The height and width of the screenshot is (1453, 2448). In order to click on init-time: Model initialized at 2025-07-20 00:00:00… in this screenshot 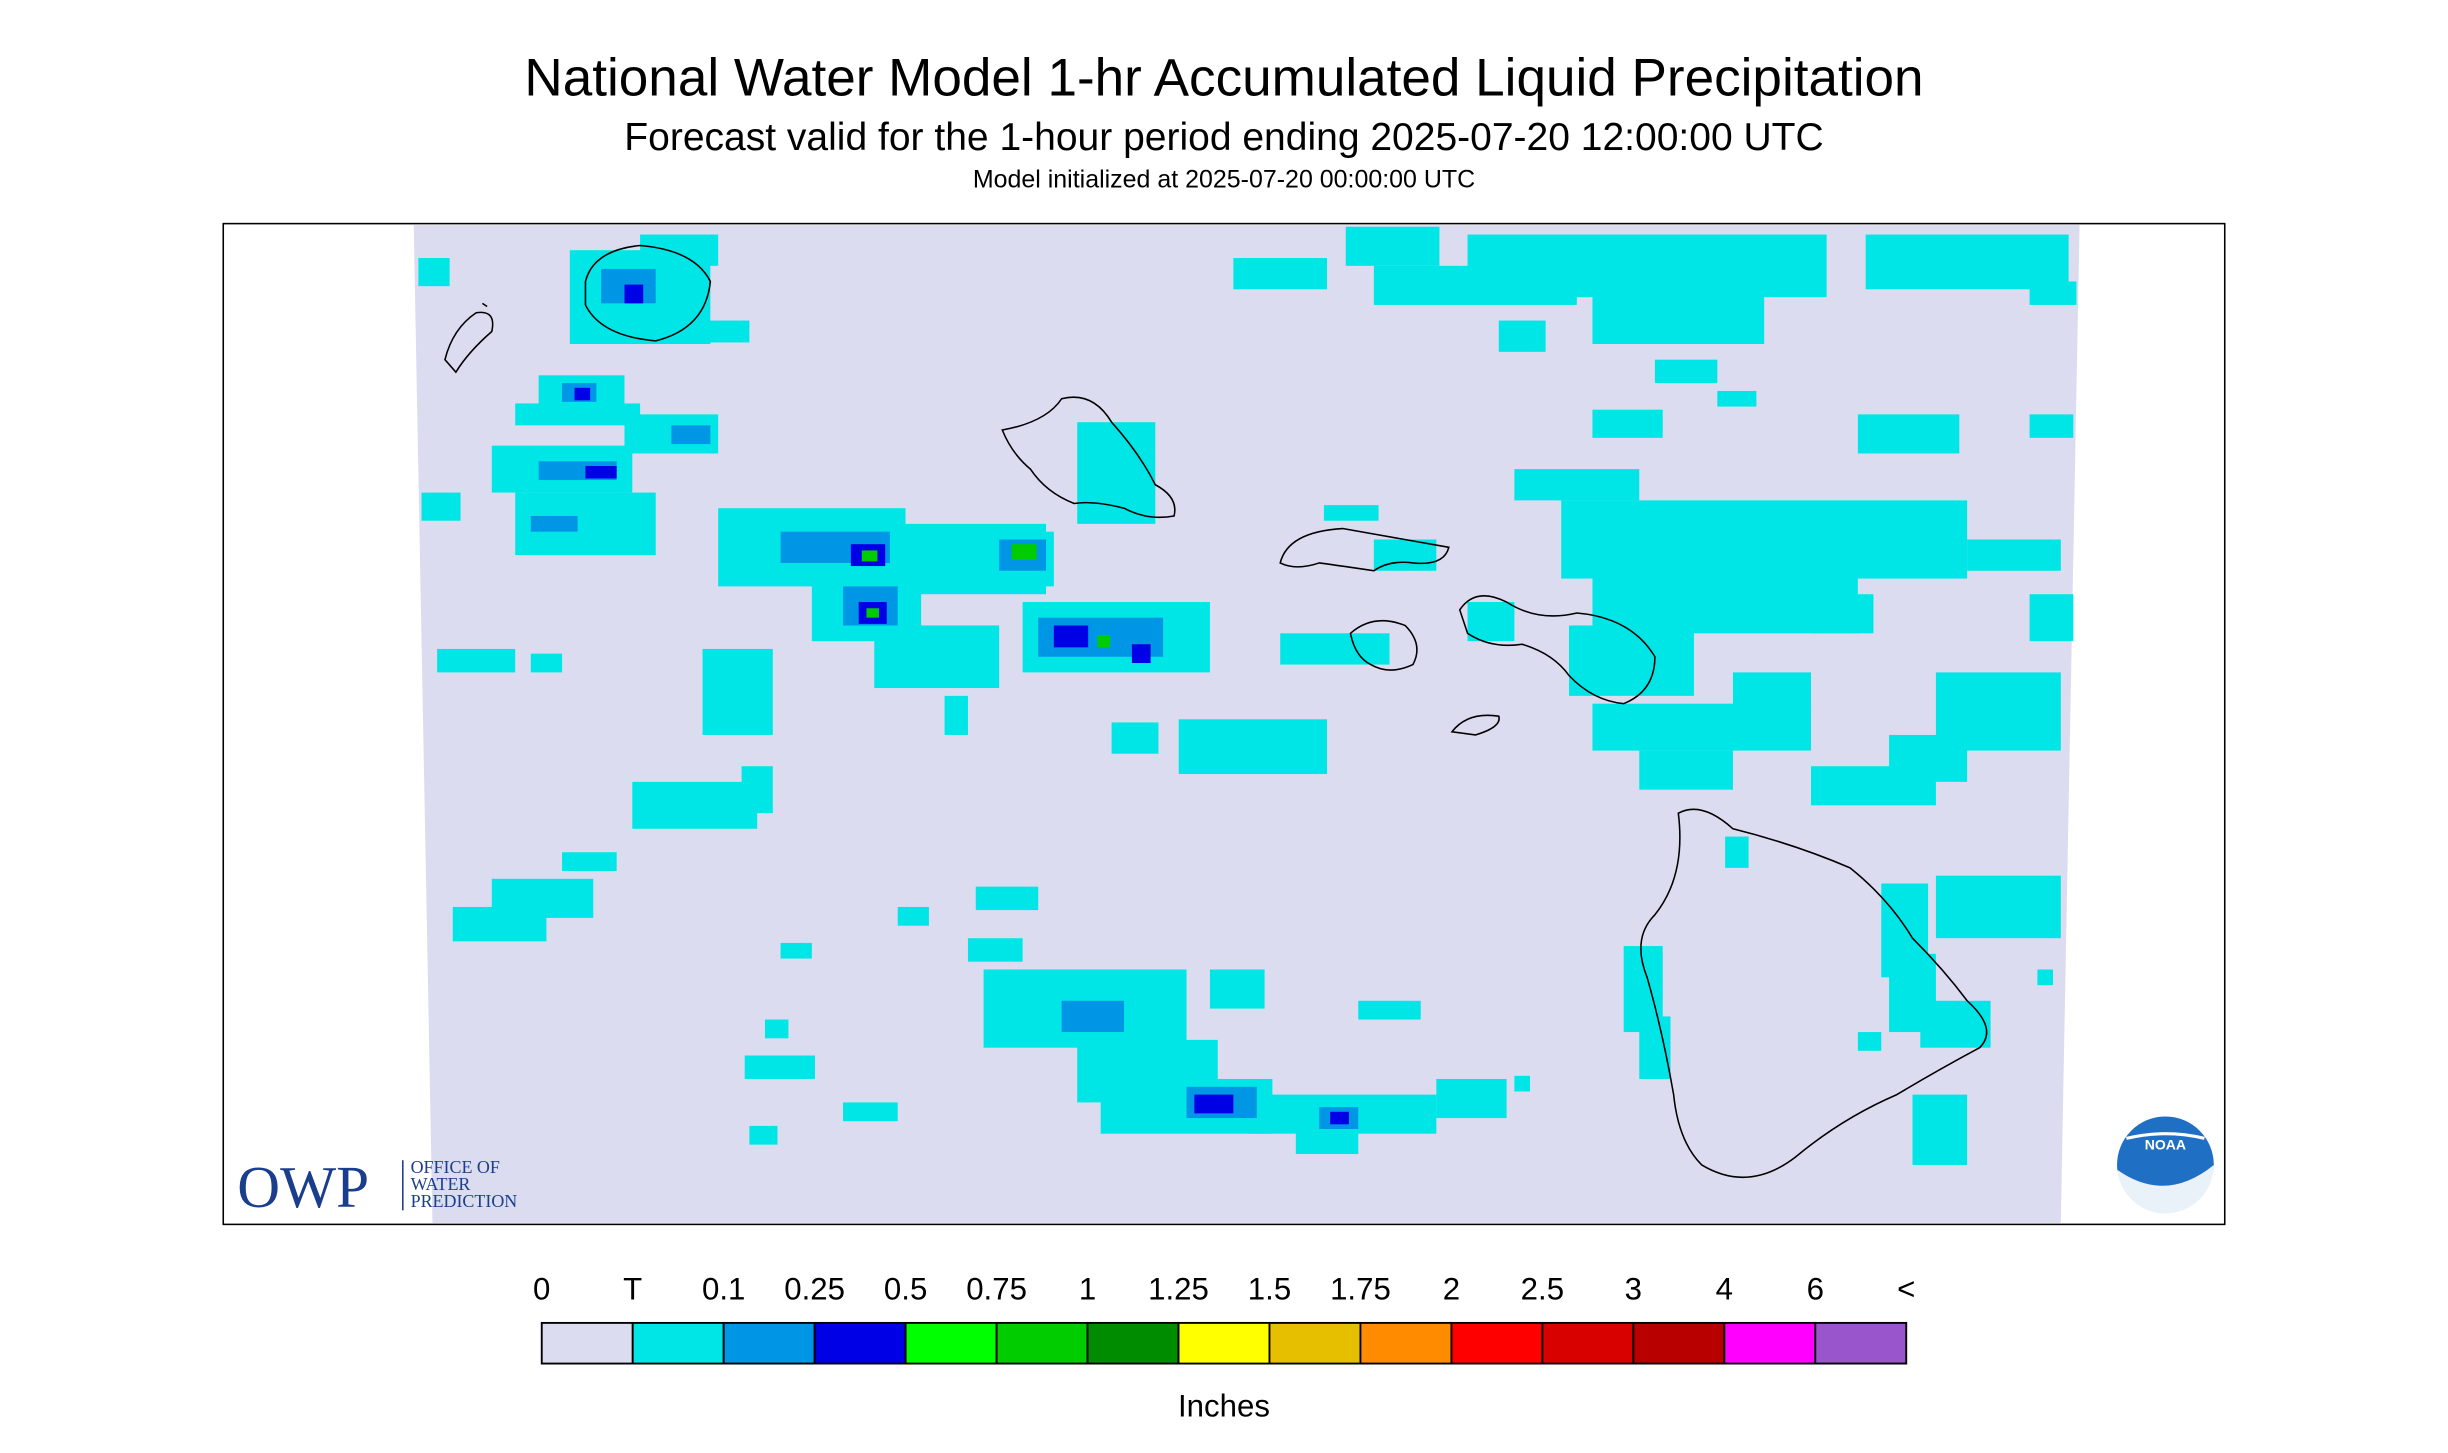, I will do `click(1224, 180)`.